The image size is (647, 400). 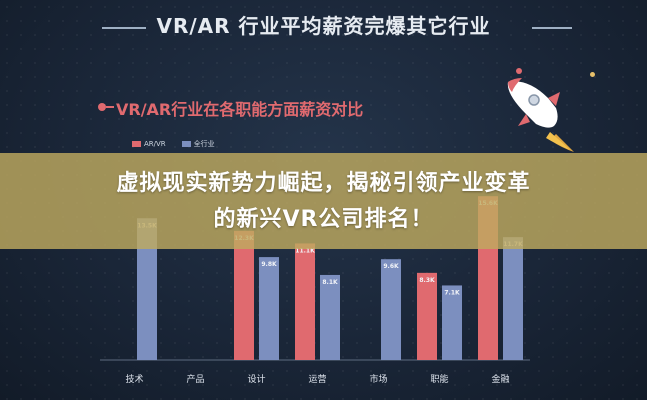 I want to click on value-label-vr-3: 11.1K, so click(x=305, y=250).